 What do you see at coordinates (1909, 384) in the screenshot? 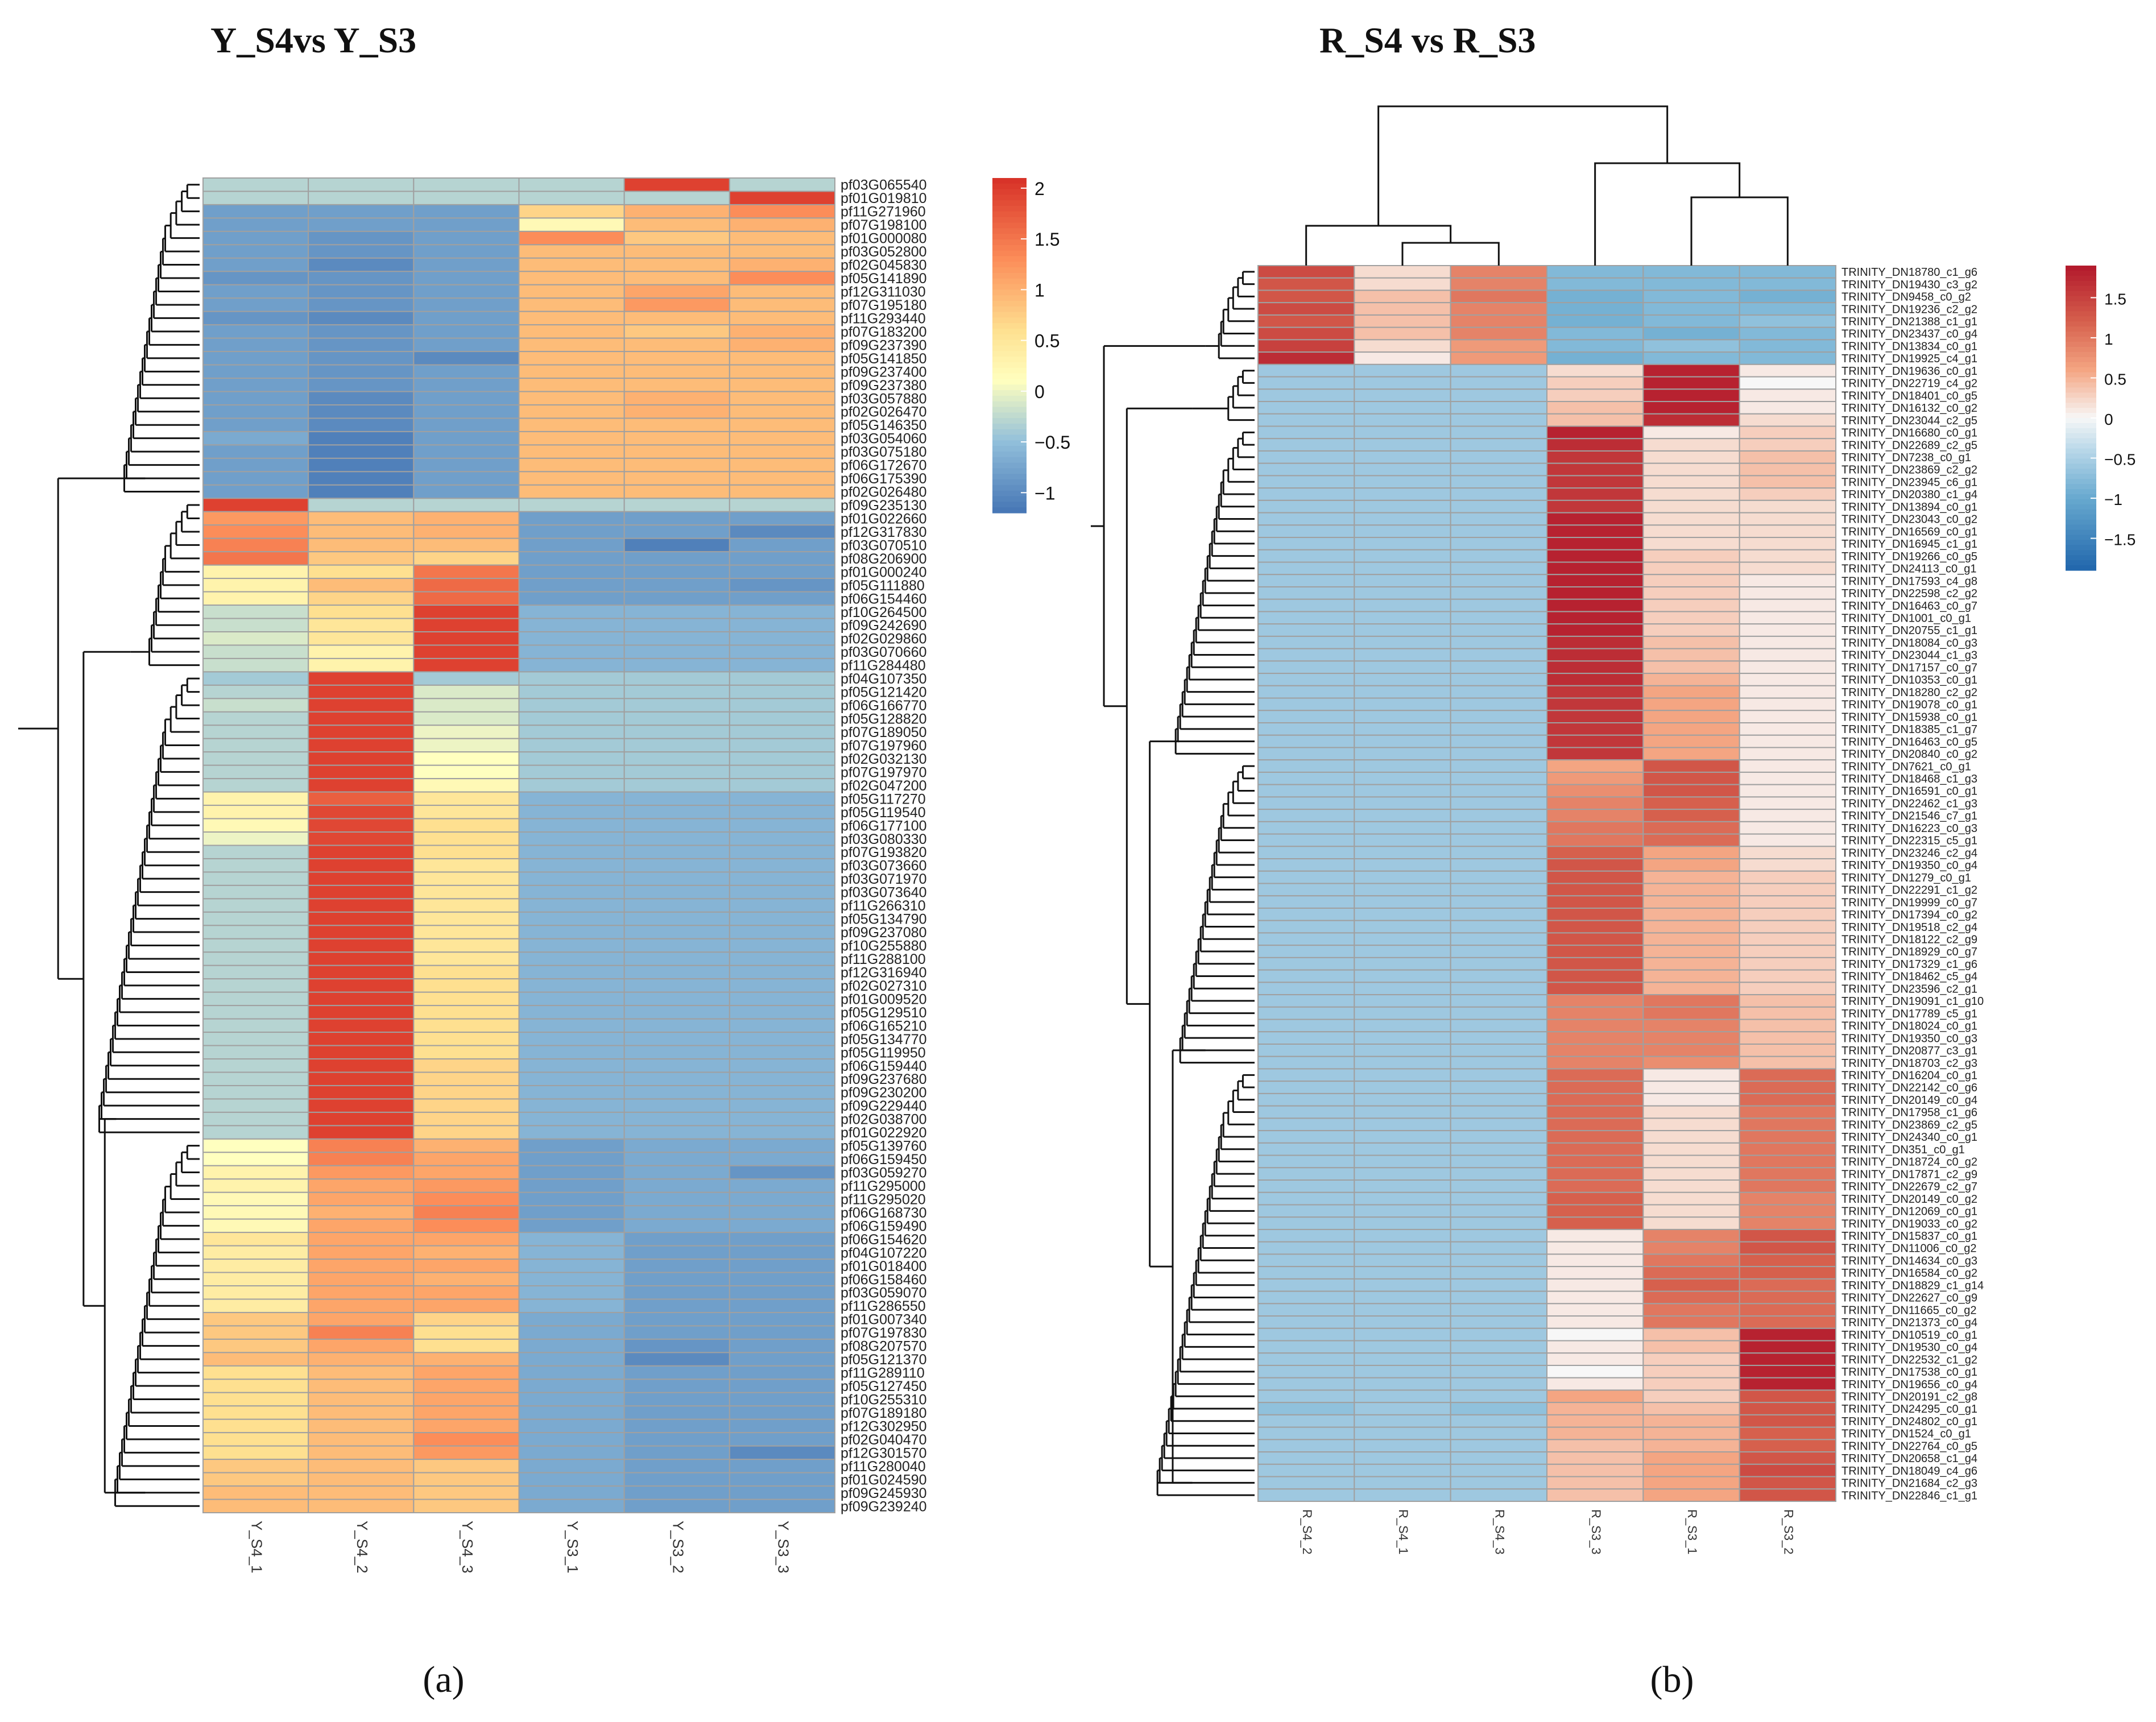
I see `row-label: TRINITY_DN22719_c4_g2` at bounding box center [1909, 384].